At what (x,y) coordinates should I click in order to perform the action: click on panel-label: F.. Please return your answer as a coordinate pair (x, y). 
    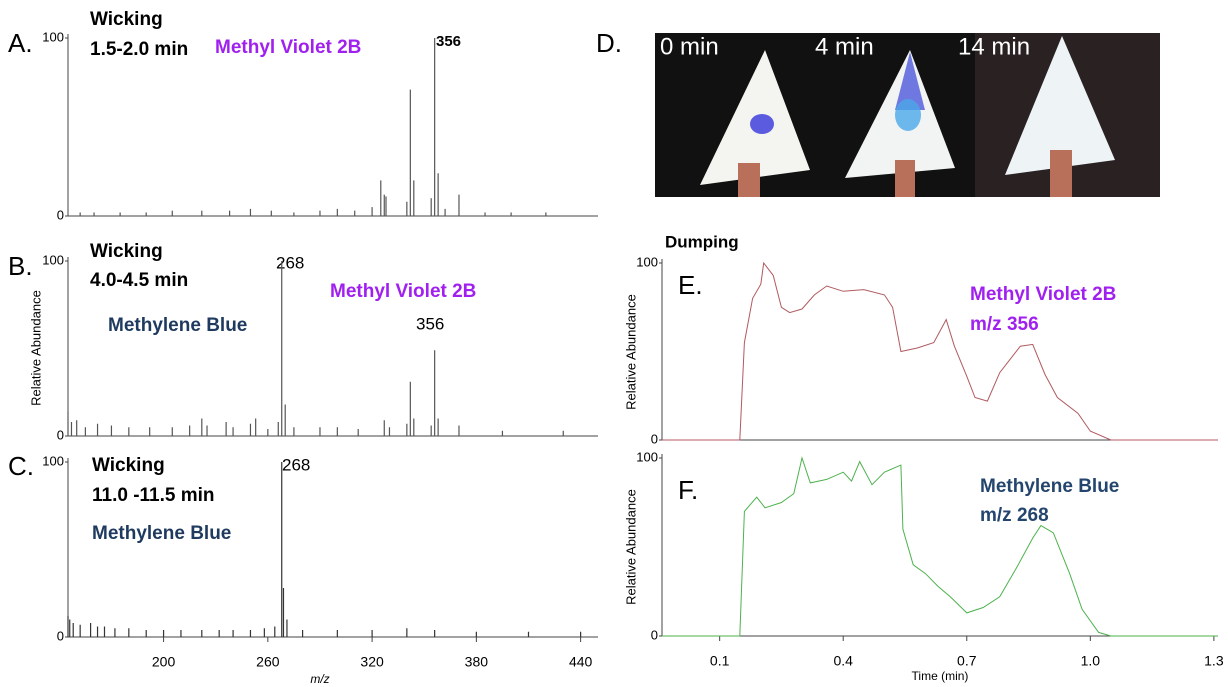
    Looking at the image, I should click on (688, 490).